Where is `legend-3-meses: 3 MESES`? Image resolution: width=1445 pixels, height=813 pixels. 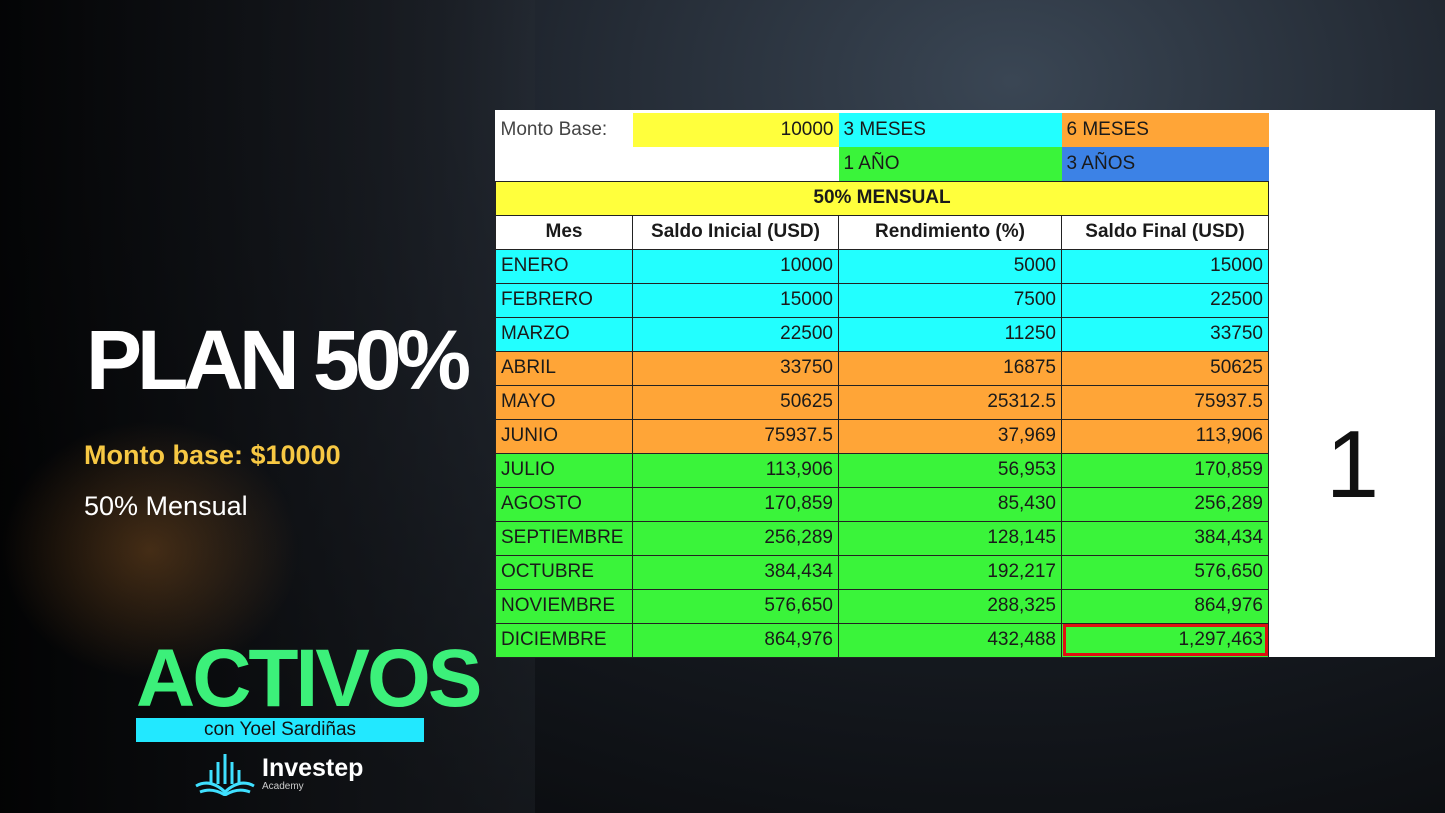 legend-3-meses: 3 MESES is located at coordinates (950, 130).